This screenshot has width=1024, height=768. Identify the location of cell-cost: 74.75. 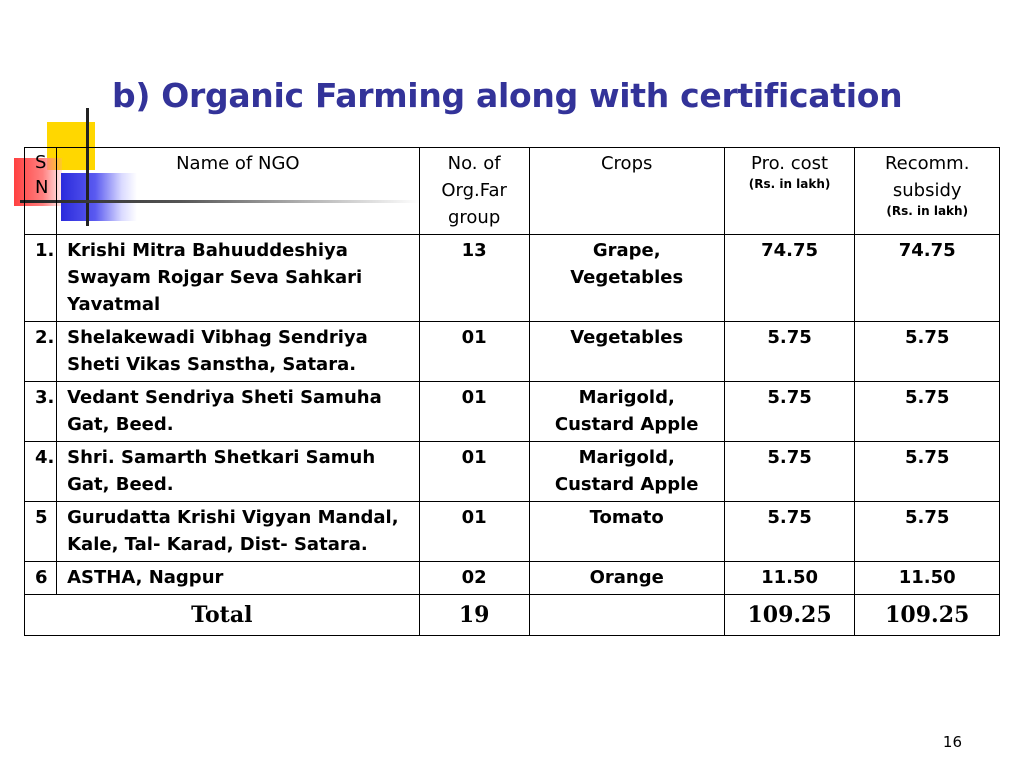
(789, 278).